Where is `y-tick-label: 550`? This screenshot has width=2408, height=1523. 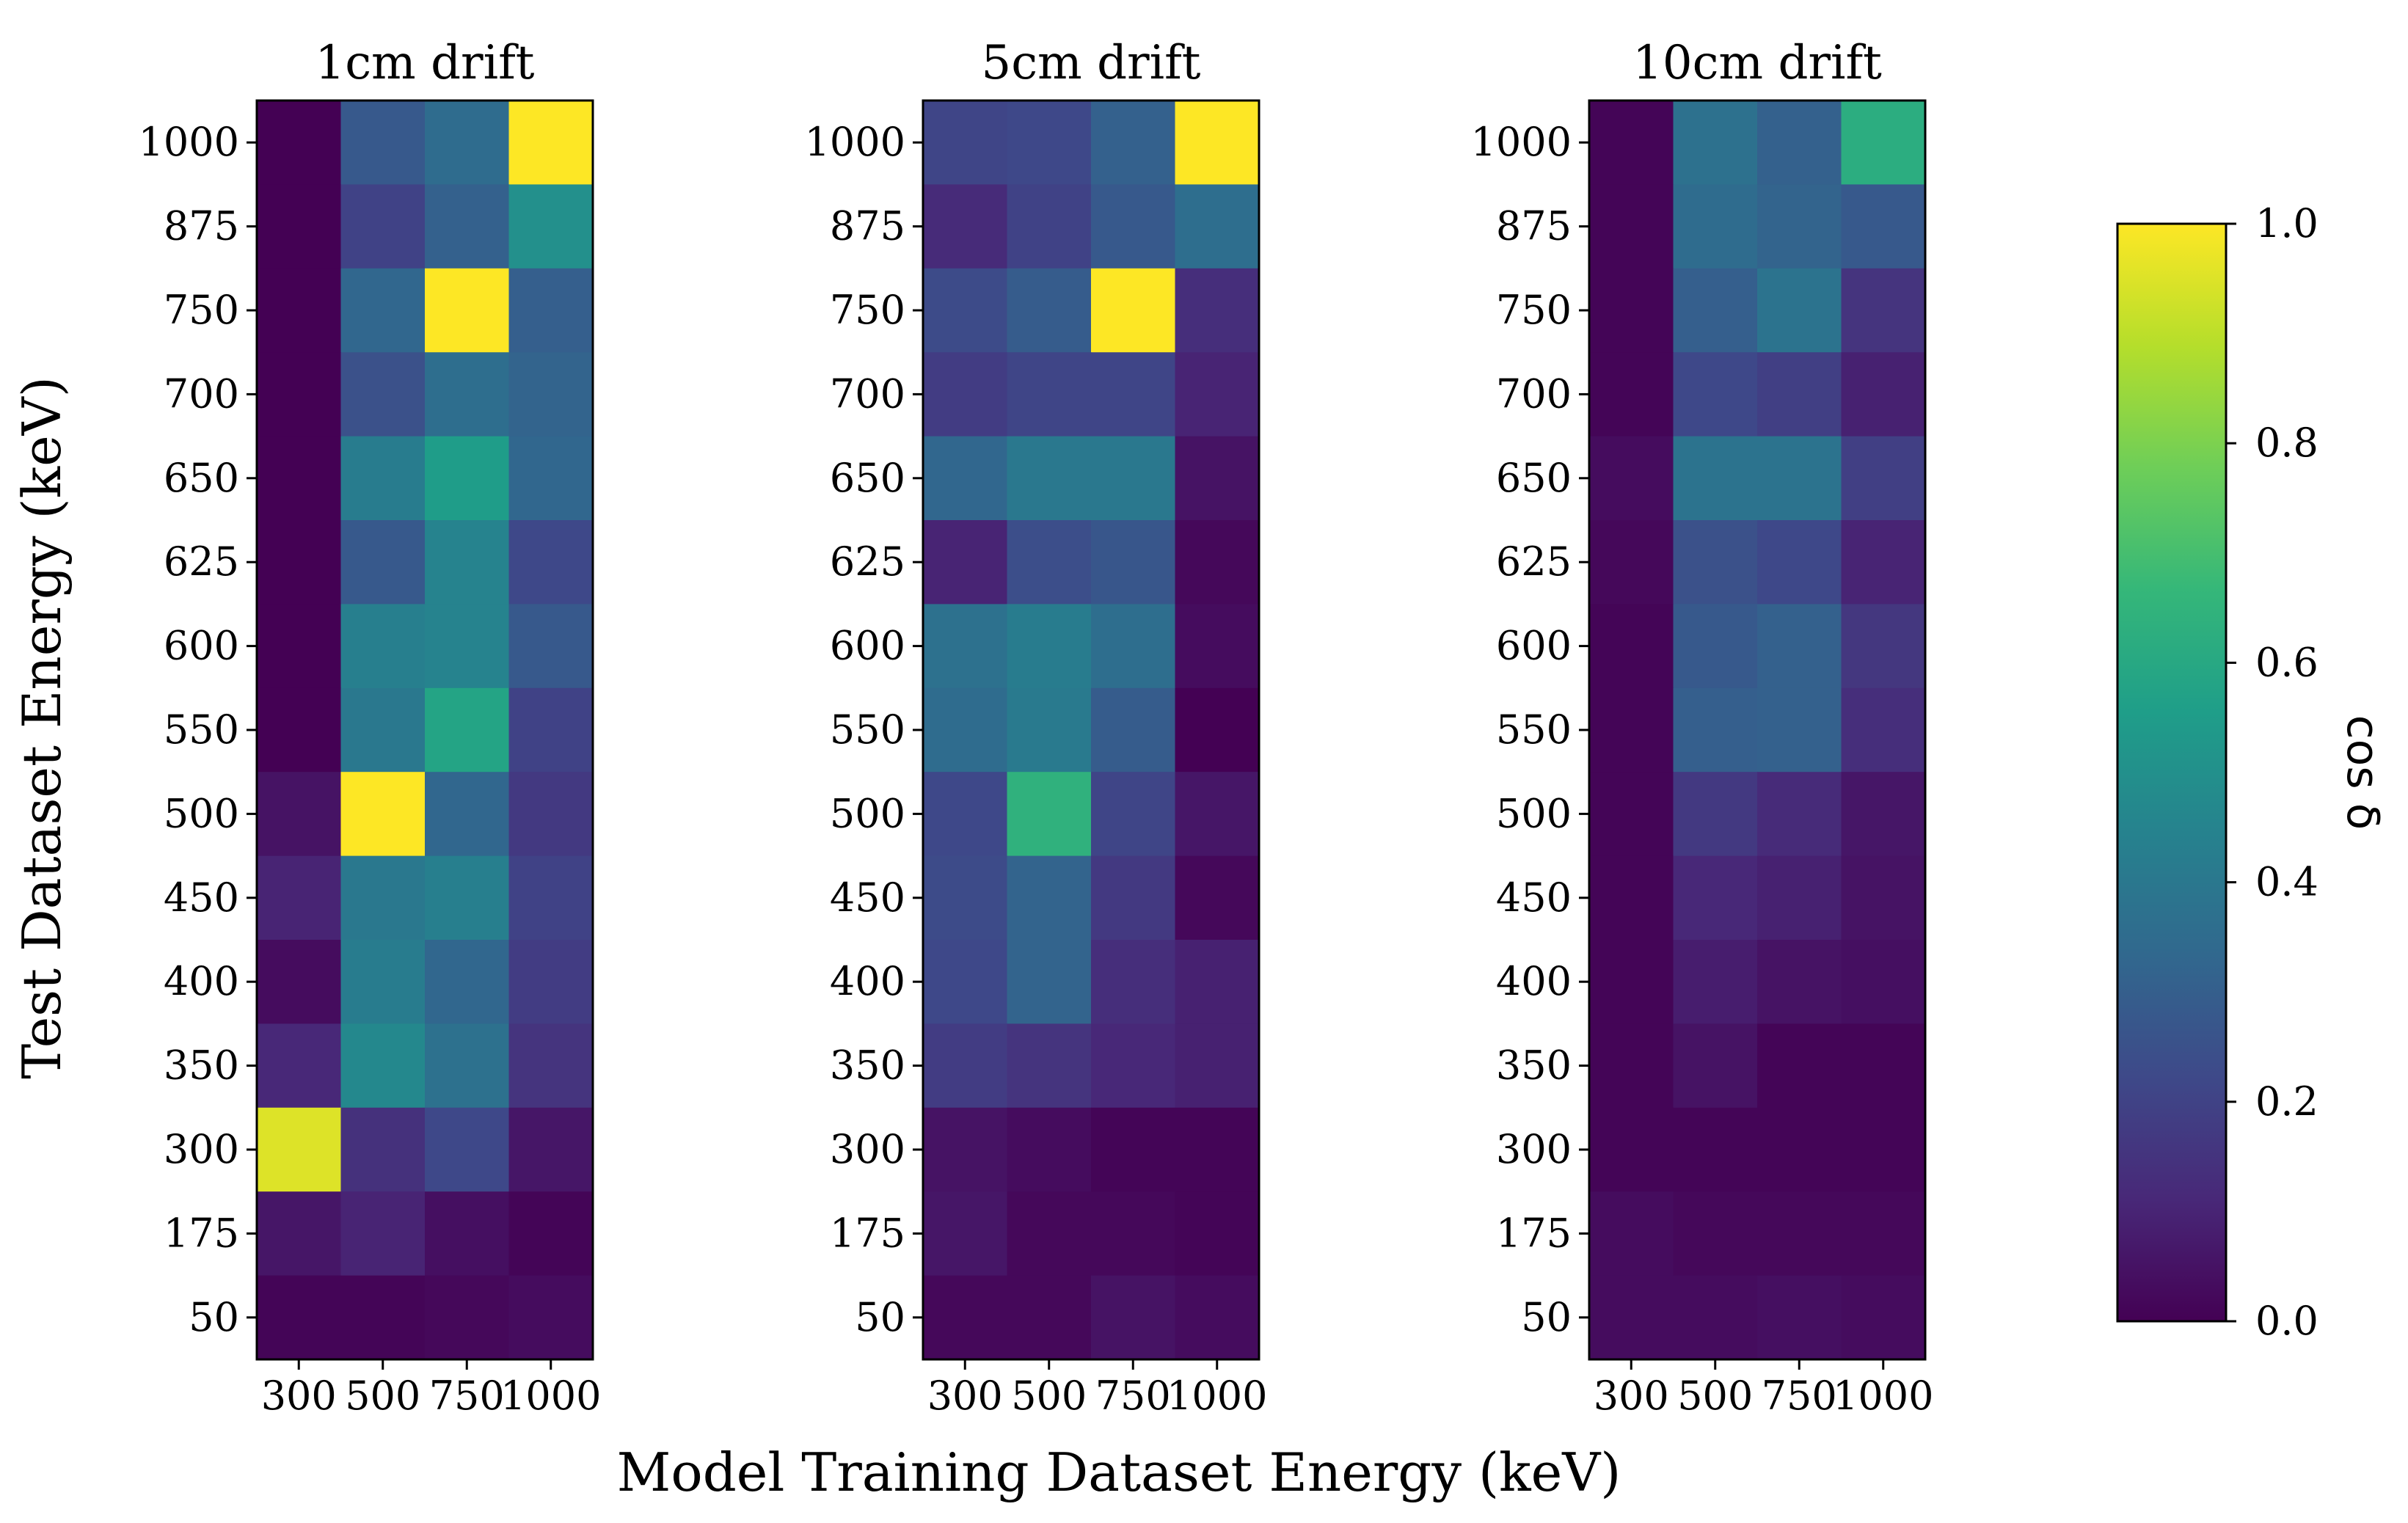
y-tick-label: 550 is located at coordinates (867, 729).